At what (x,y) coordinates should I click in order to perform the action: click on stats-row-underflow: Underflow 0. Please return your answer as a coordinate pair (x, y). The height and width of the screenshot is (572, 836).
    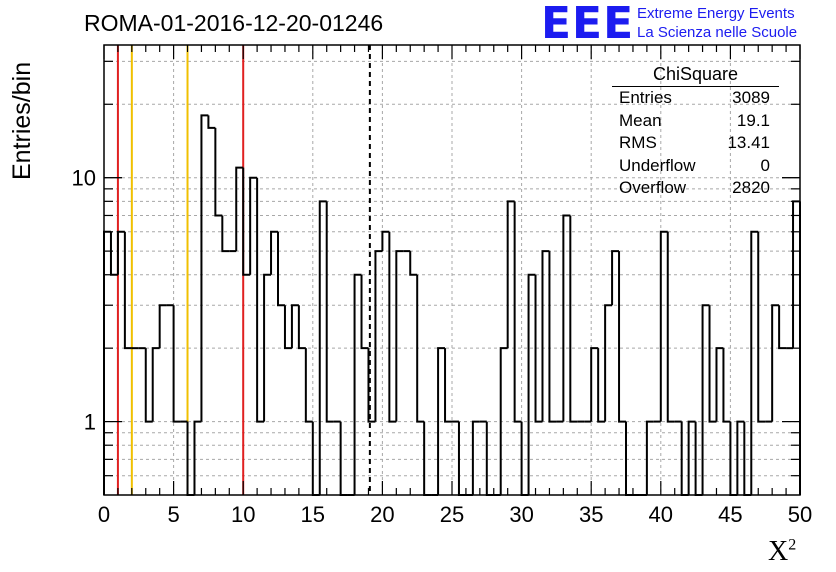
    Looking at the image, I should click on (695, 167).